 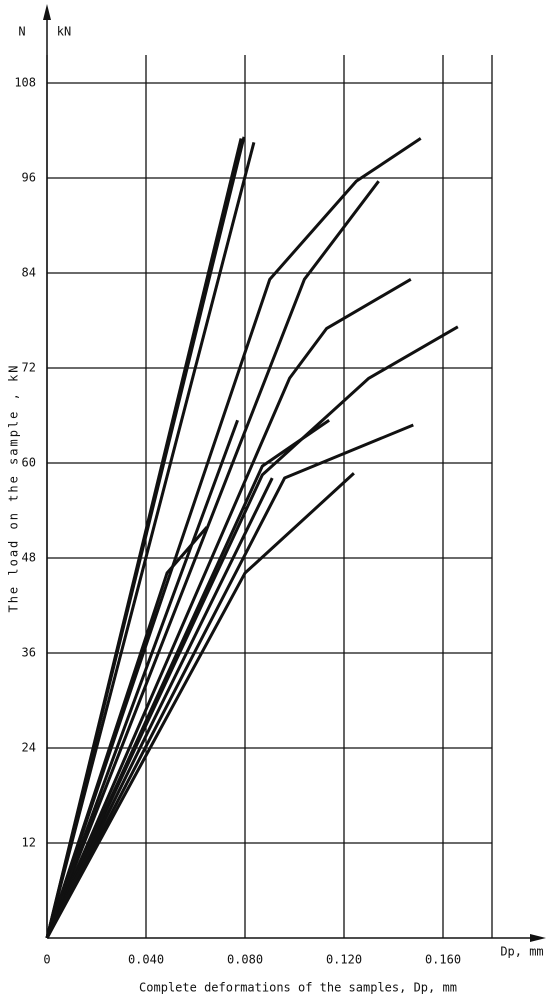 What do you see at coordinates (64, 32) in the screenshot?
I see `y-axis-unit: kN` at bounding box center [64, 32].